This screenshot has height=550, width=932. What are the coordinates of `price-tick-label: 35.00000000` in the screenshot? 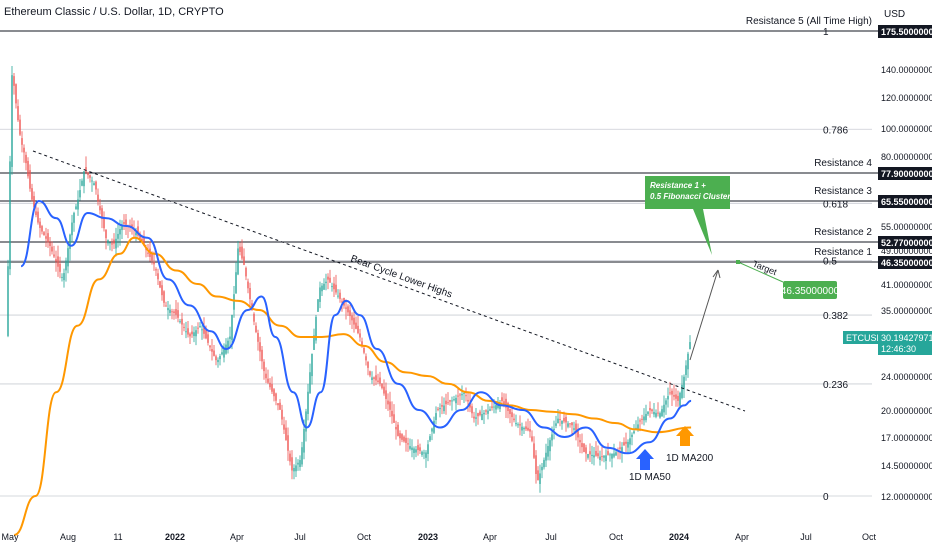 It's located at (906, 311).